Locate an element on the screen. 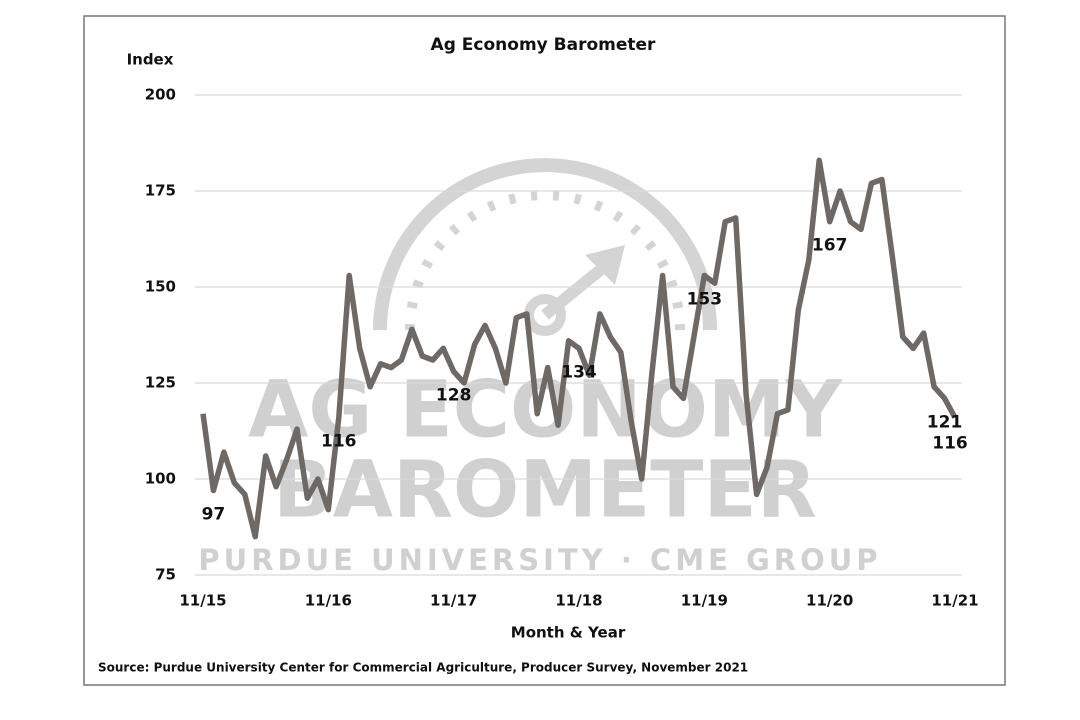  chart-title: Ag Economy Barometer is located at coordinates (544, 45).